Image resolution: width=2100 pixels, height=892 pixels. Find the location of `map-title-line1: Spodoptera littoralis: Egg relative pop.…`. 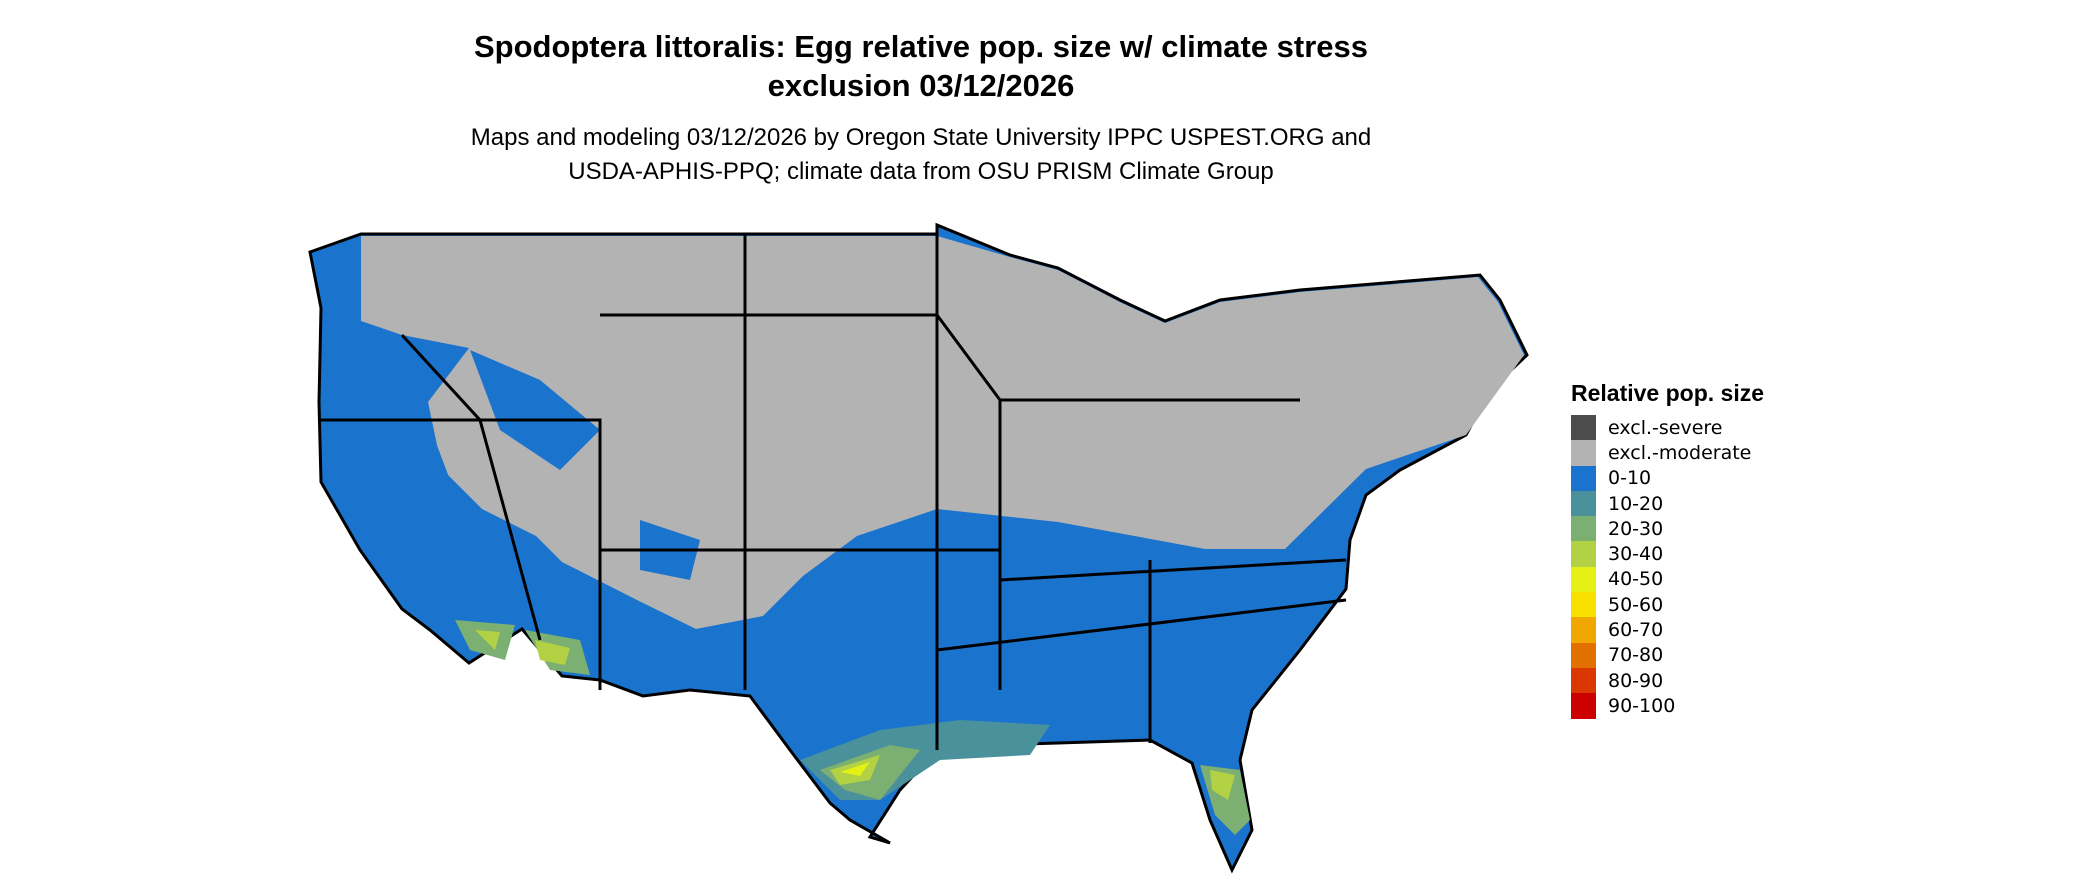

map-title-line1: Spodoptera littoralis: Egg relative pop.… is located at coordinates (921, 46).